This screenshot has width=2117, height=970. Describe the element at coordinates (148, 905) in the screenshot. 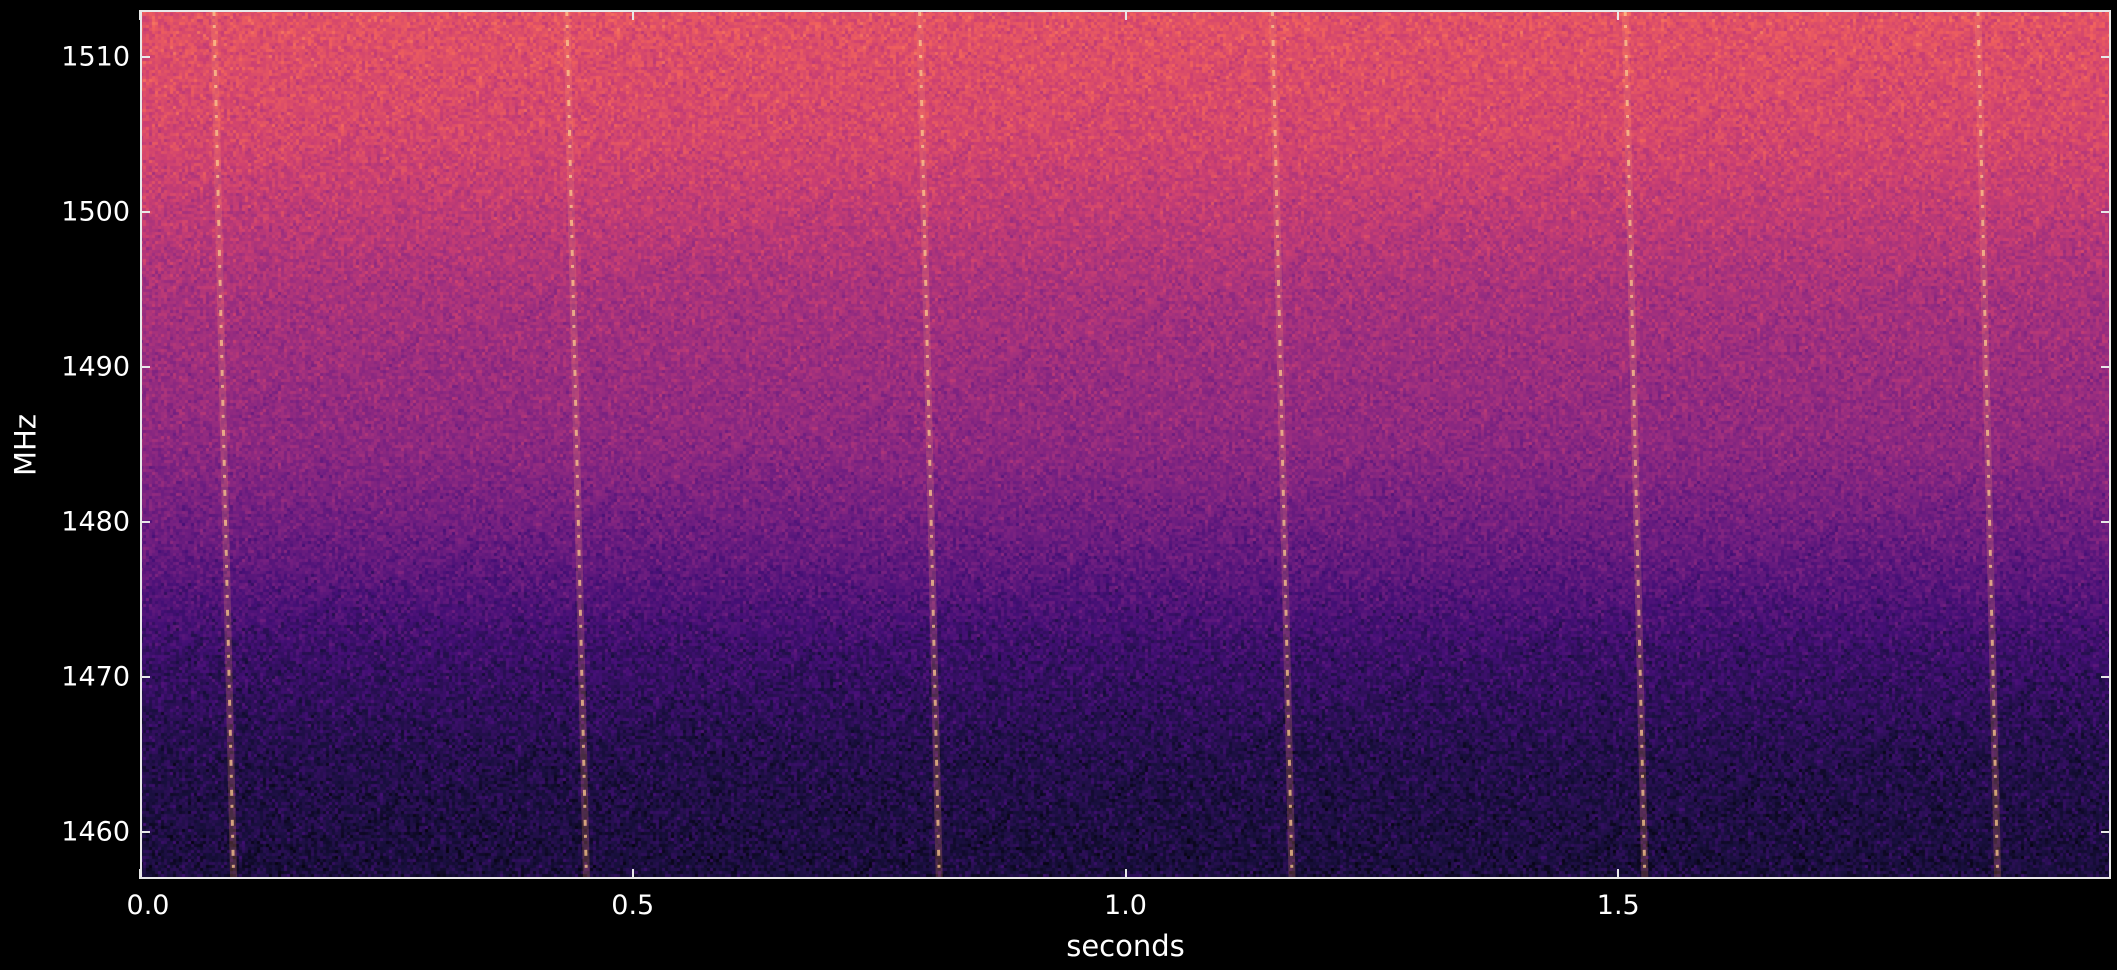

I see `x-tick-label: 0.0` at that location.